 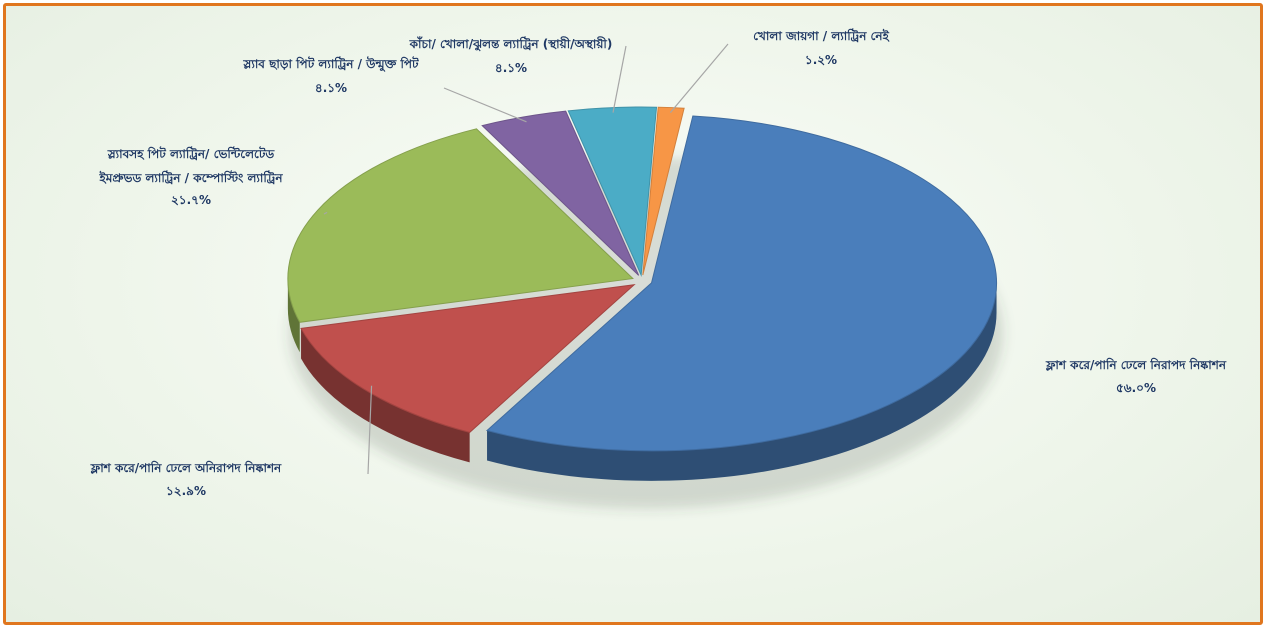 What do you see at coordinates (385, 395) in the screenshot?
I see `slice-side-unsafe-flush` at bounding box center [385, 395].